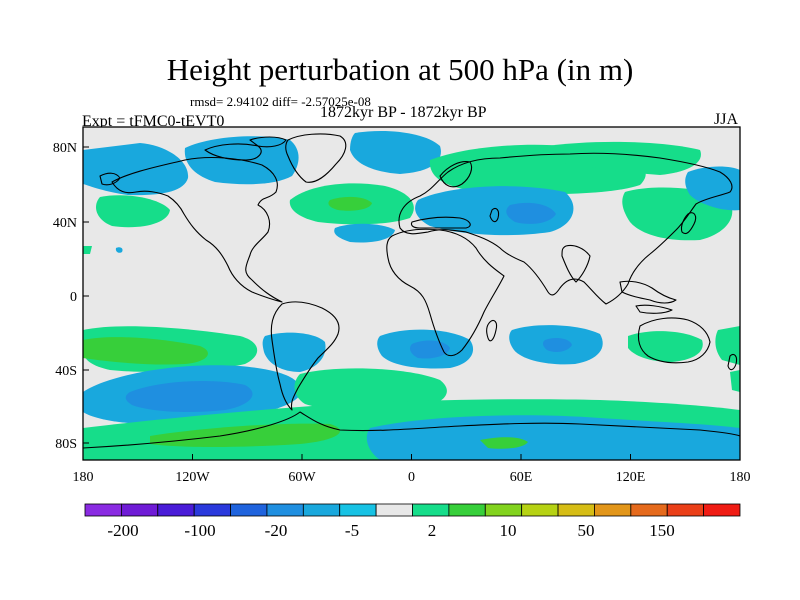 Image resolution: width=800 pixels, height=600 pixels. I want to click on coast-arctic-islands, so click(245, 148).